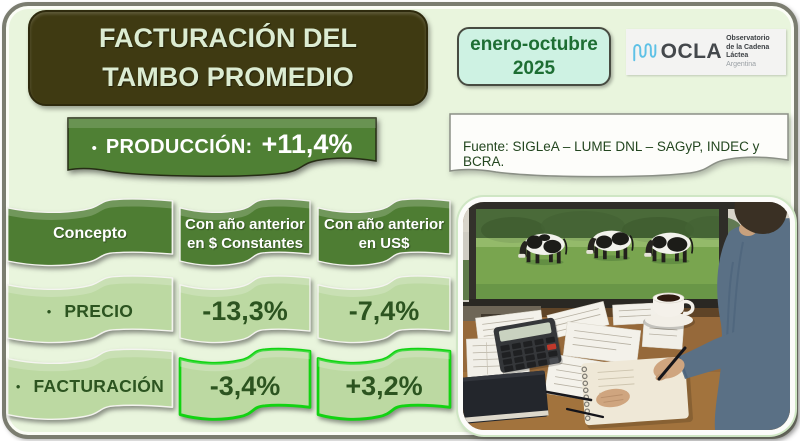 The width and height of the screenshot is (800, 441). I want to click on facturacion-label: FACTURACIÓN, so click(99, 385).